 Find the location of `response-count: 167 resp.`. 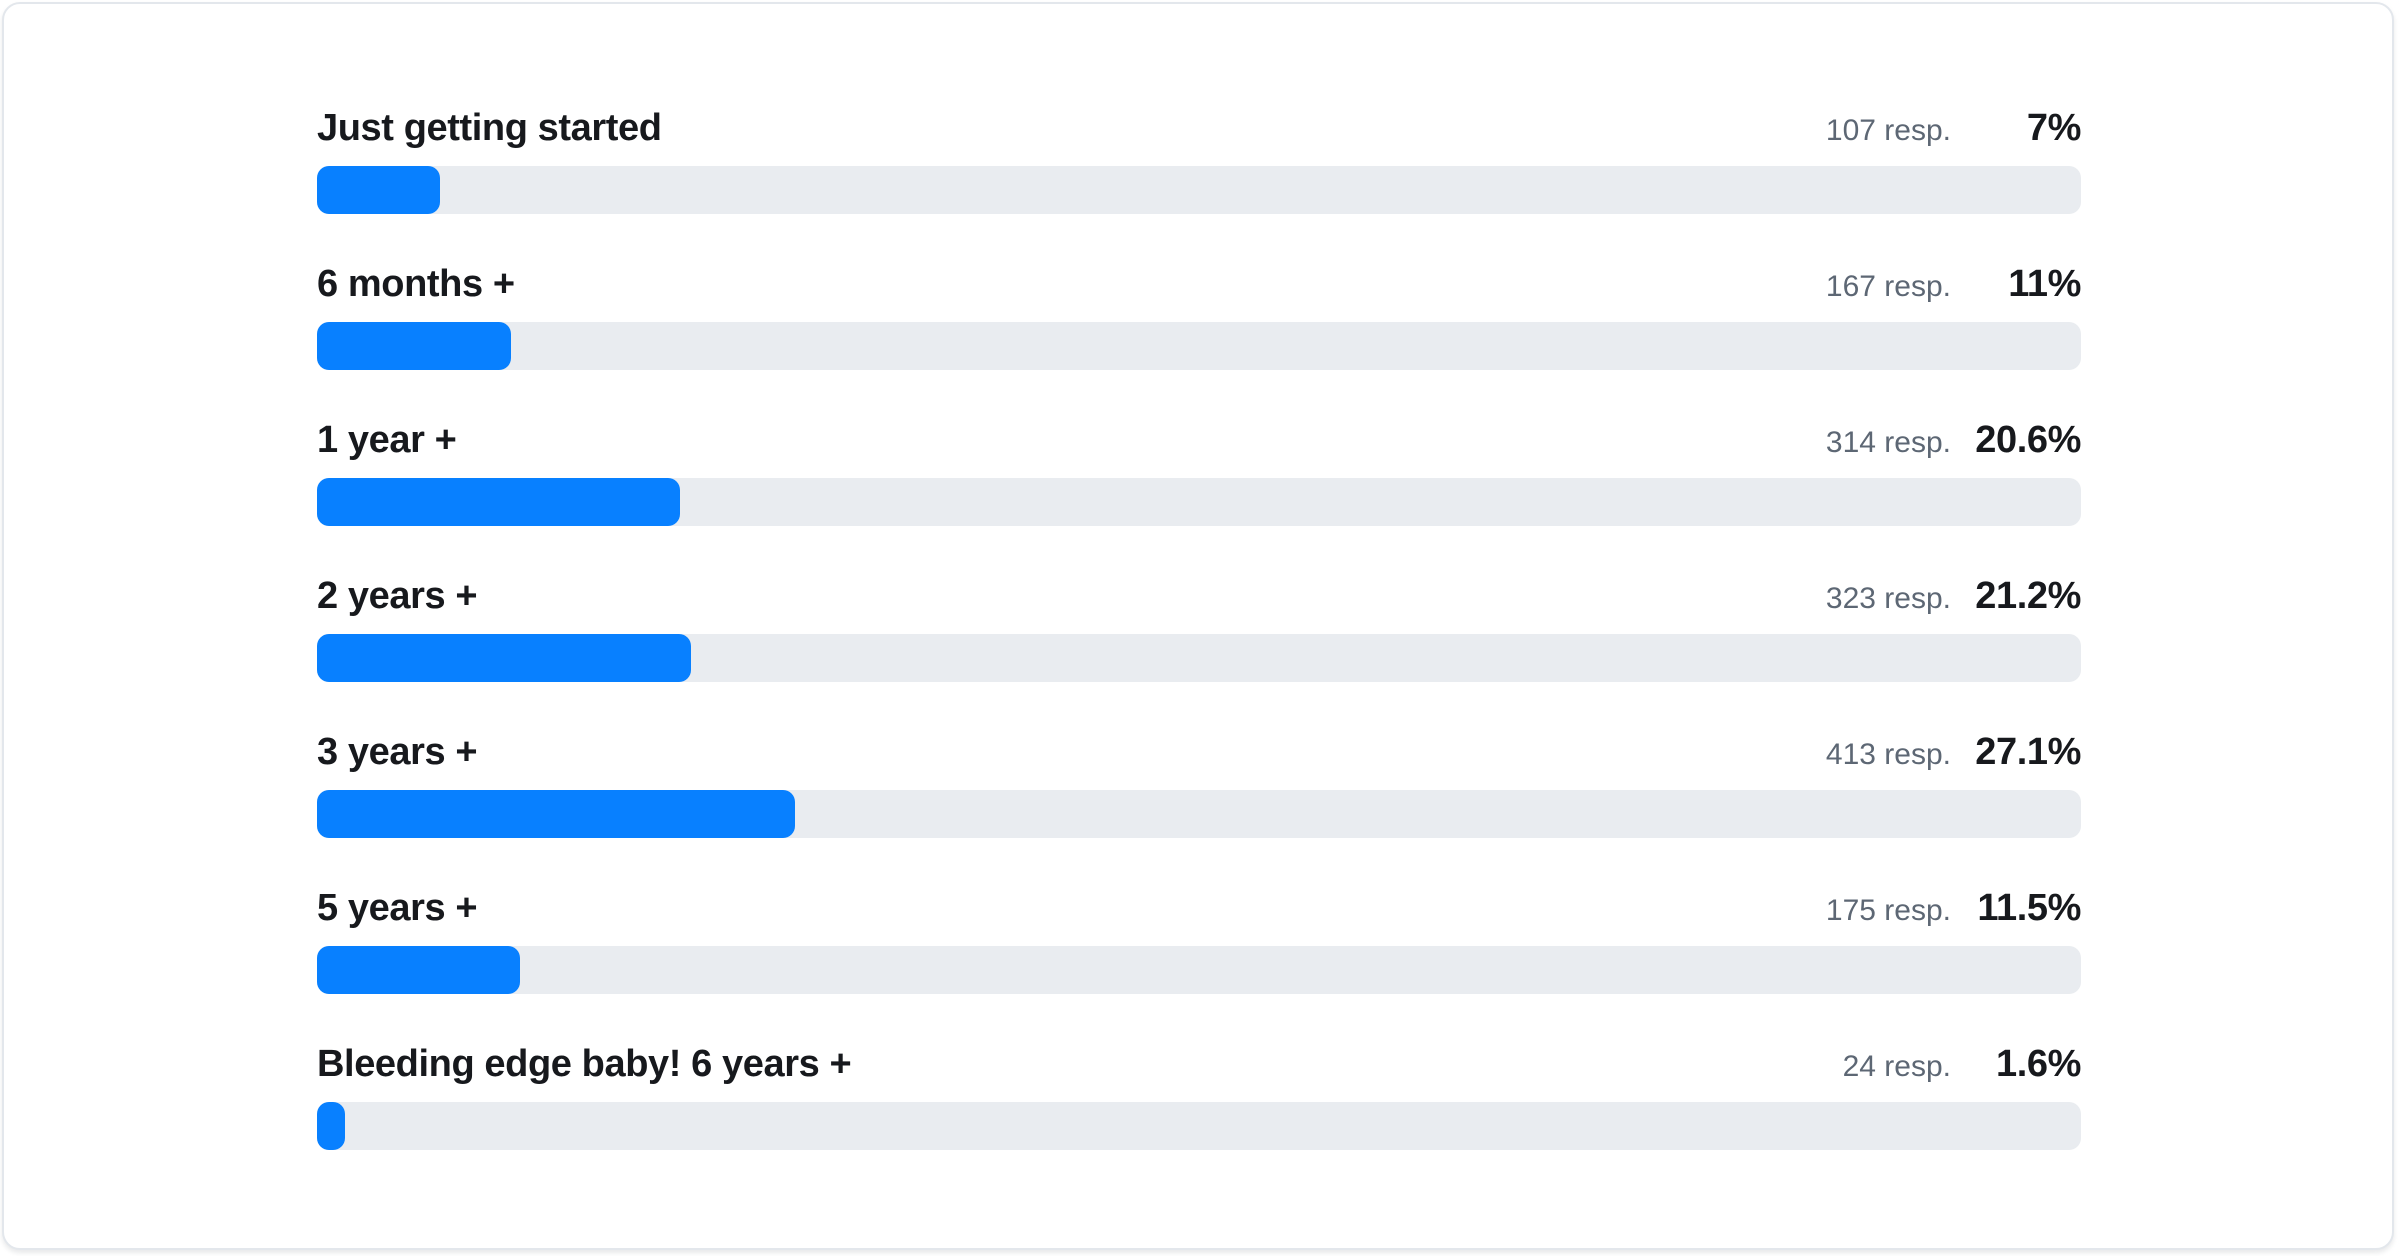

response-count: 167 resp. is located at coordinates (1888, 286).